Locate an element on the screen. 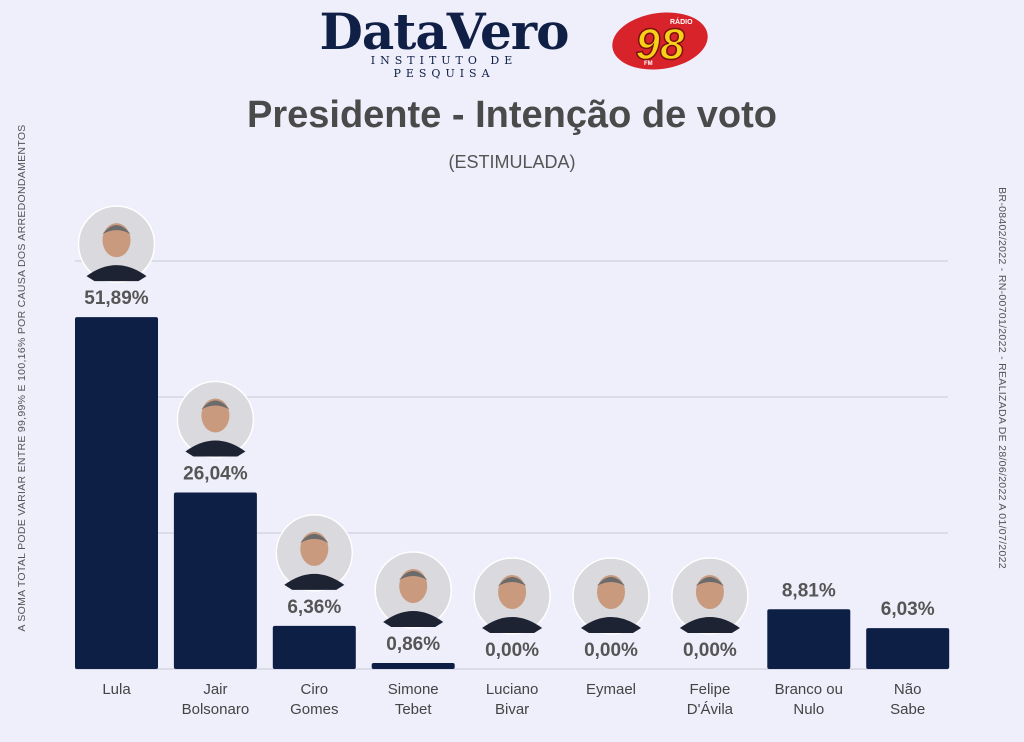 The image size is (1024, 742). radio-logo-bottom: FM is located at coordinates (648, 64).